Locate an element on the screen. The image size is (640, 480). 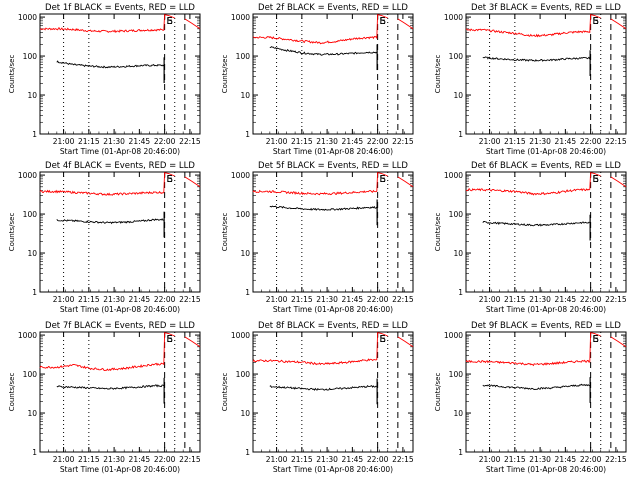
panel-title: Det 8f BLACK = Events, RED = LLD is located at coordinates (333, 326).